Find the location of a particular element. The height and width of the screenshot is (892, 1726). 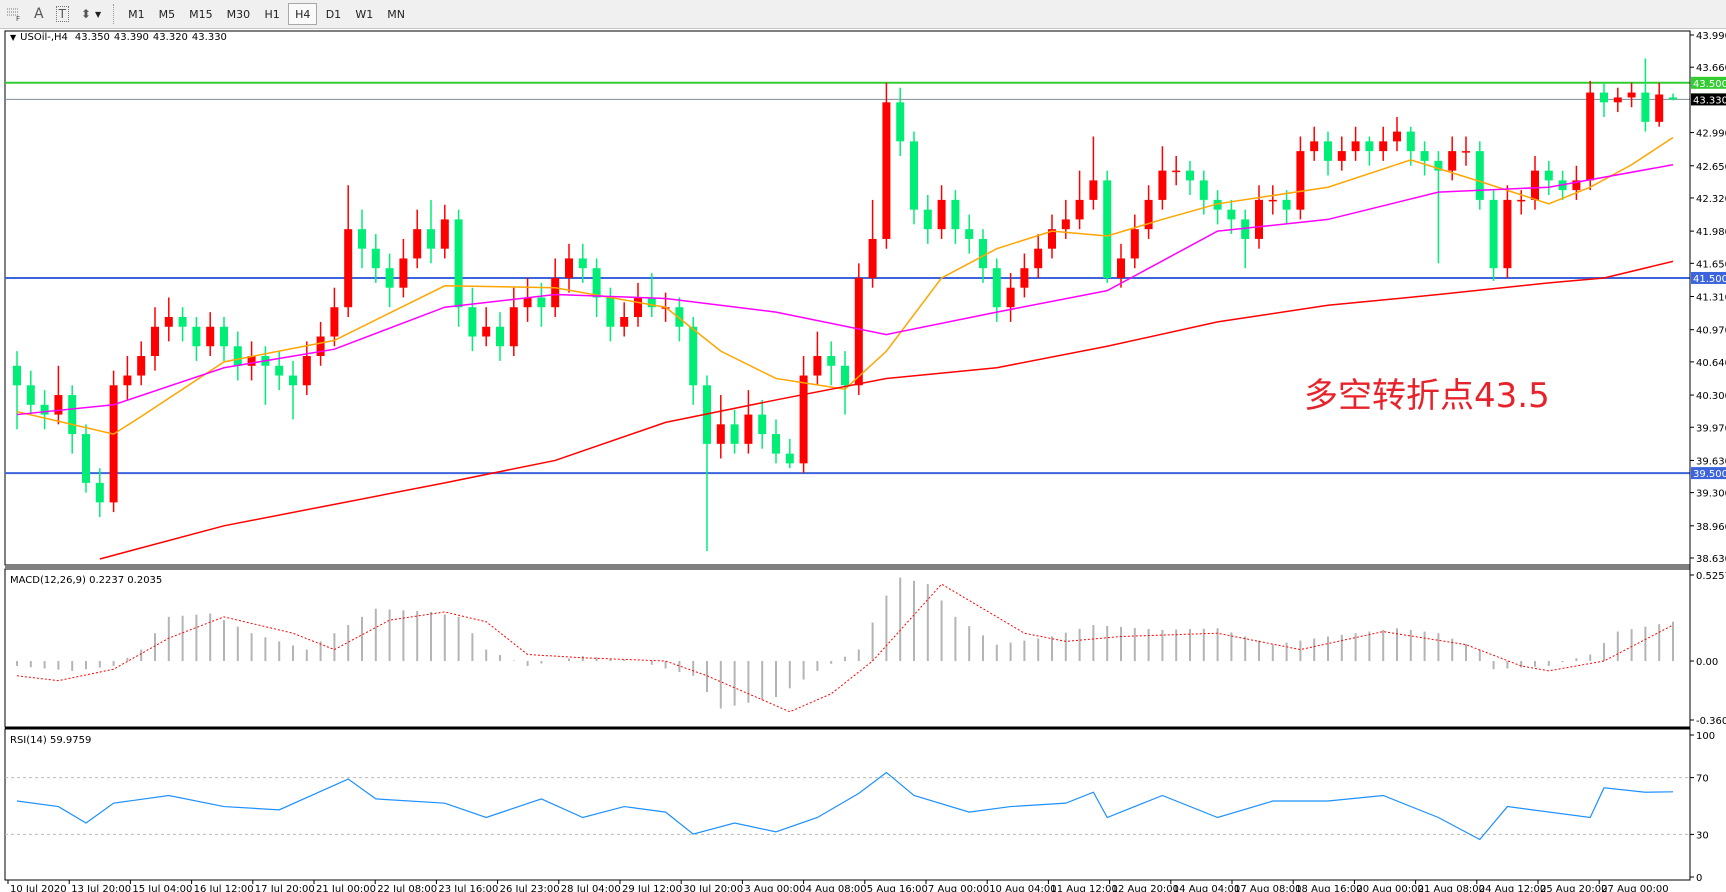

grid-f-icon: F is located at coordinates (14, 14).